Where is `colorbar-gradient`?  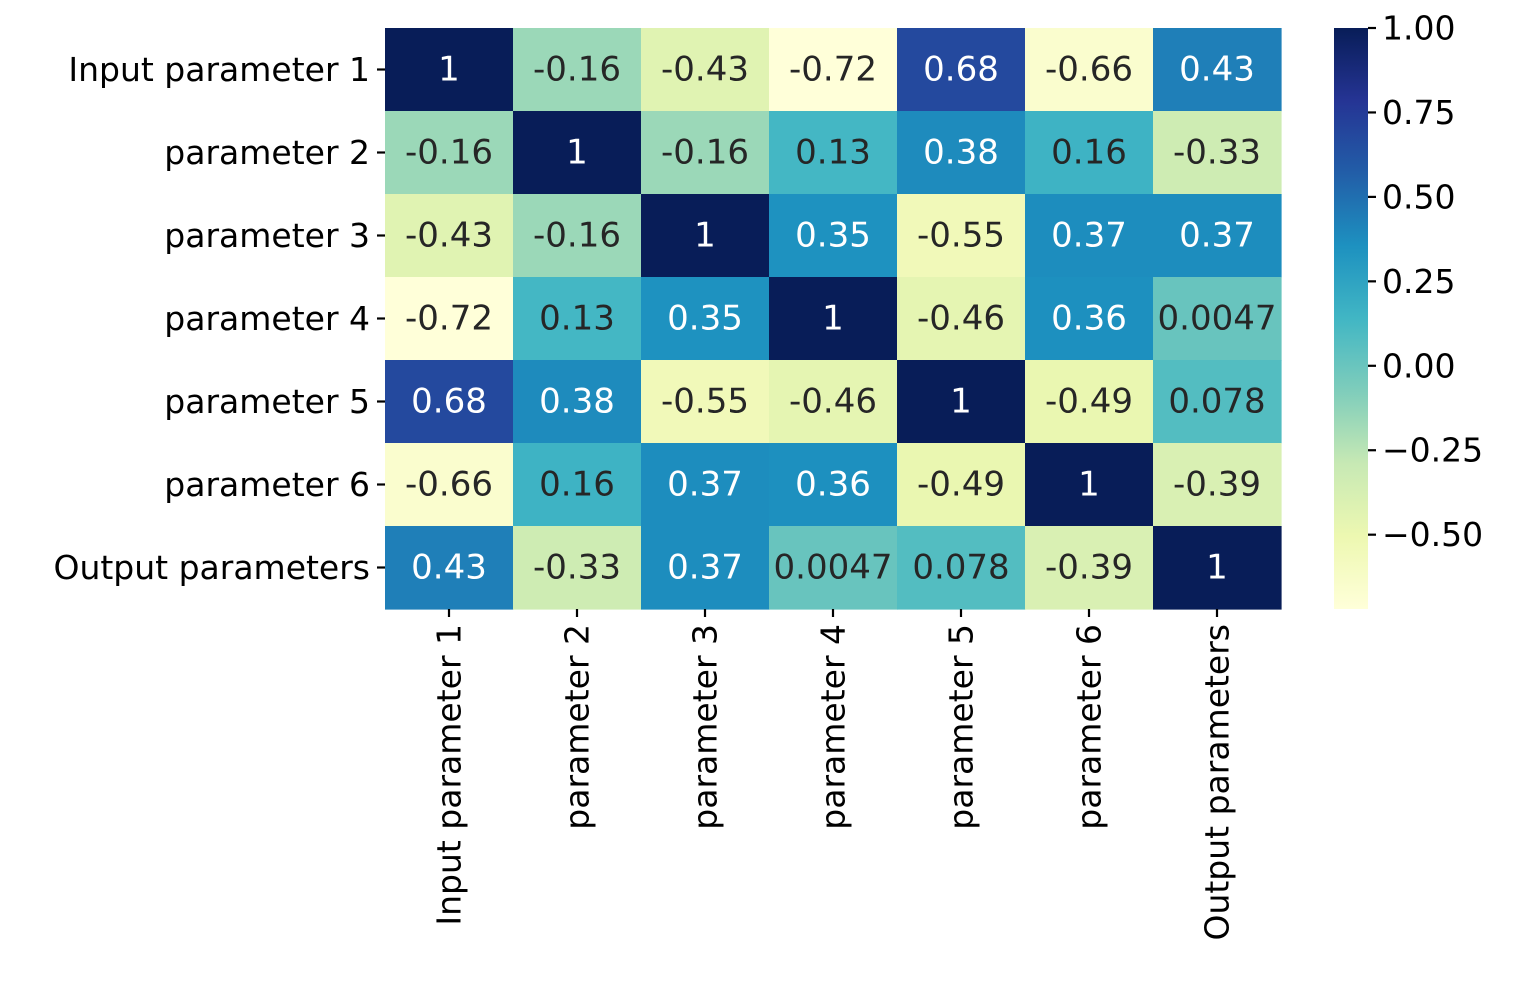 colorbar-gradient is located at coordinates (1351, 318).